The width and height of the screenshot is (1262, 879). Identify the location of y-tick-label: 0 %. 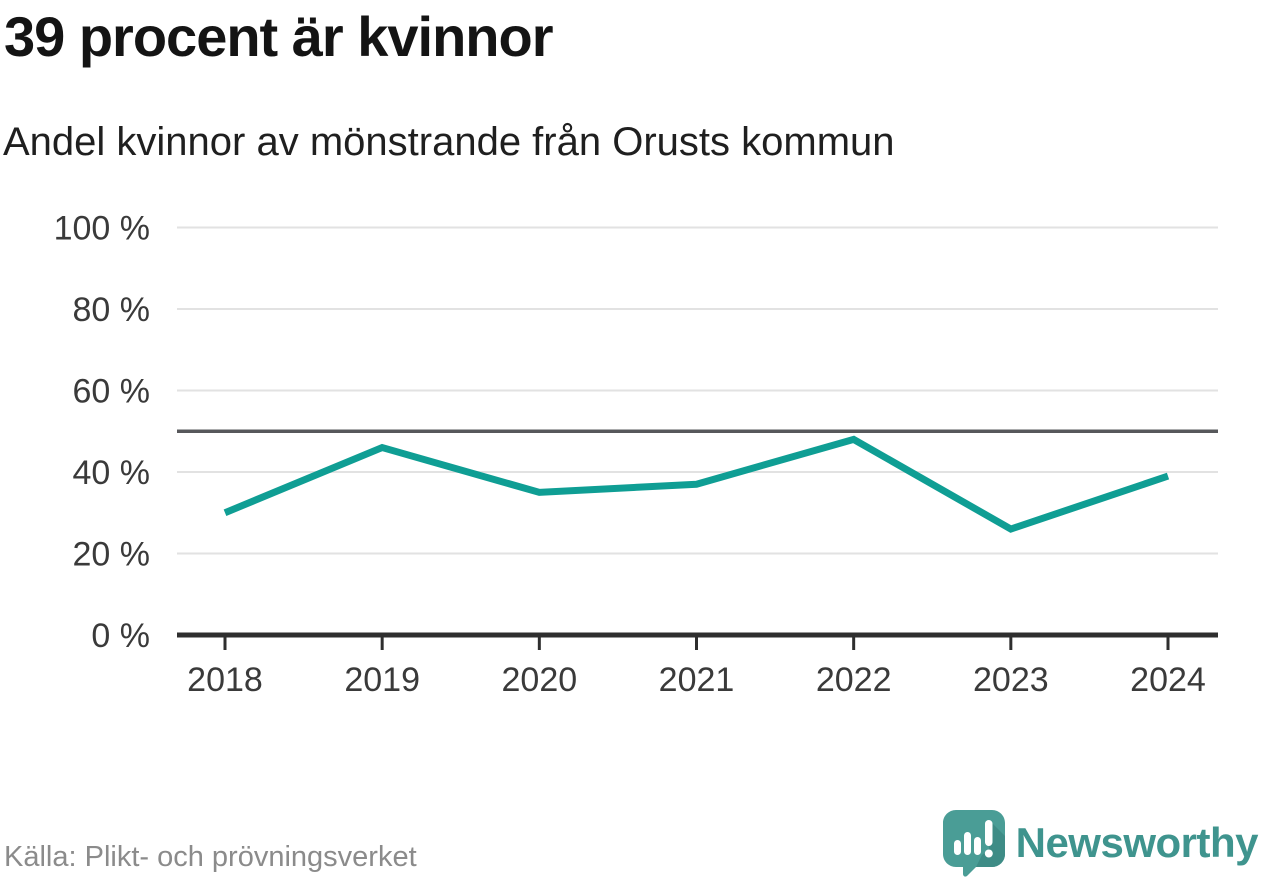
(120, 636).